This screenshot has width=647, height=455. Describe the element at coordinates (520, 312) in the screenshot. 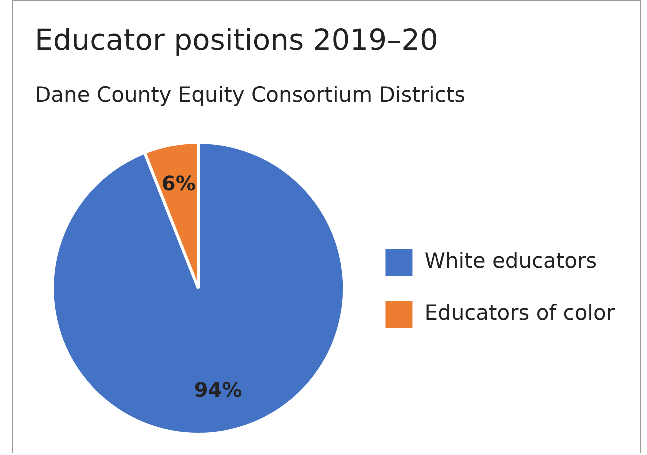

I see `legend-label: Educators of color` at that location.